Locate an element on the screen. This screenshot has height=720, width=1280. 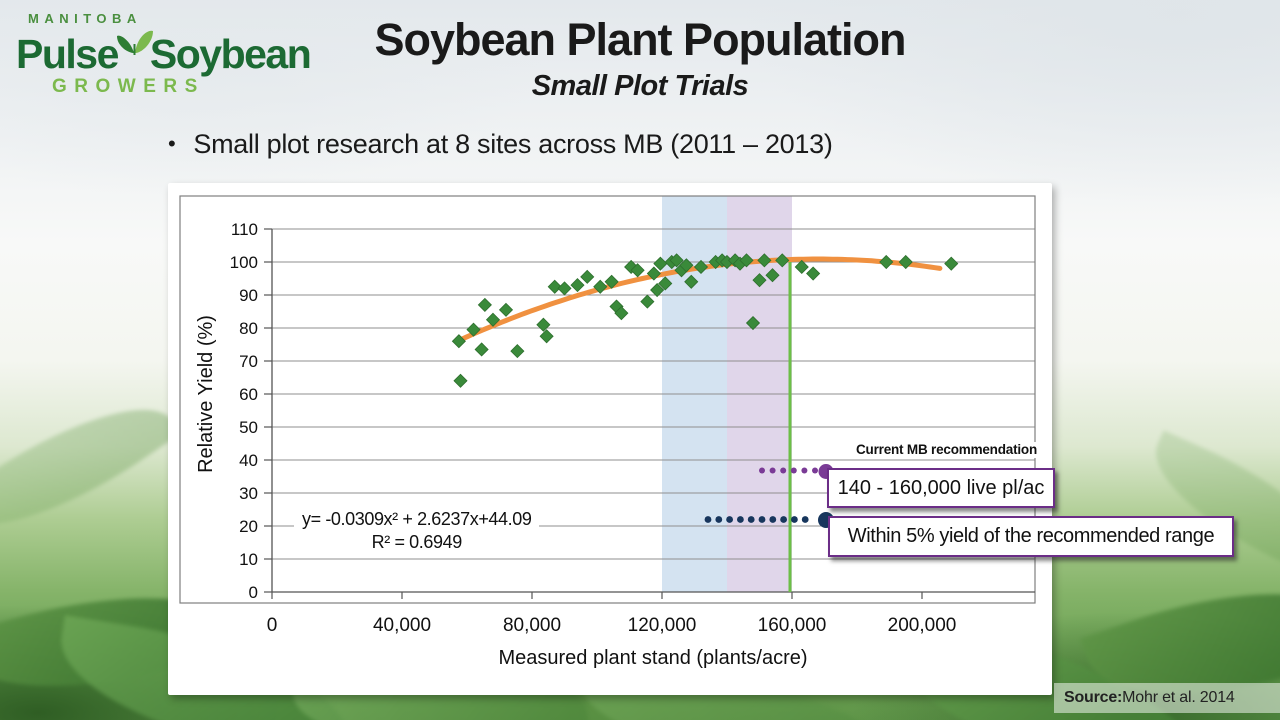
logo-word-pulse: Pulse is located at coordinates (67, 54).